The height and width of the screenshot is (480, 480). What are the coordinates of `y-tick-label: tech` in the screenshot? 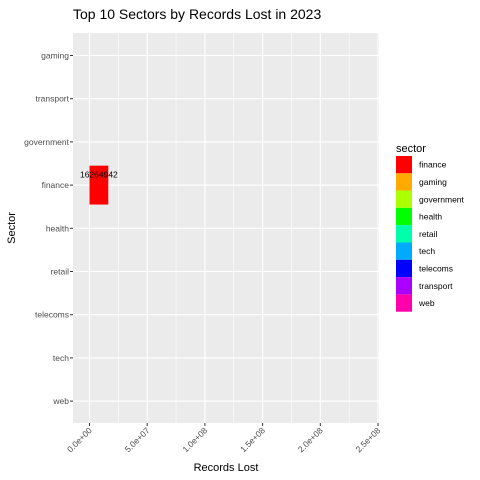 It's located at (61, 358).